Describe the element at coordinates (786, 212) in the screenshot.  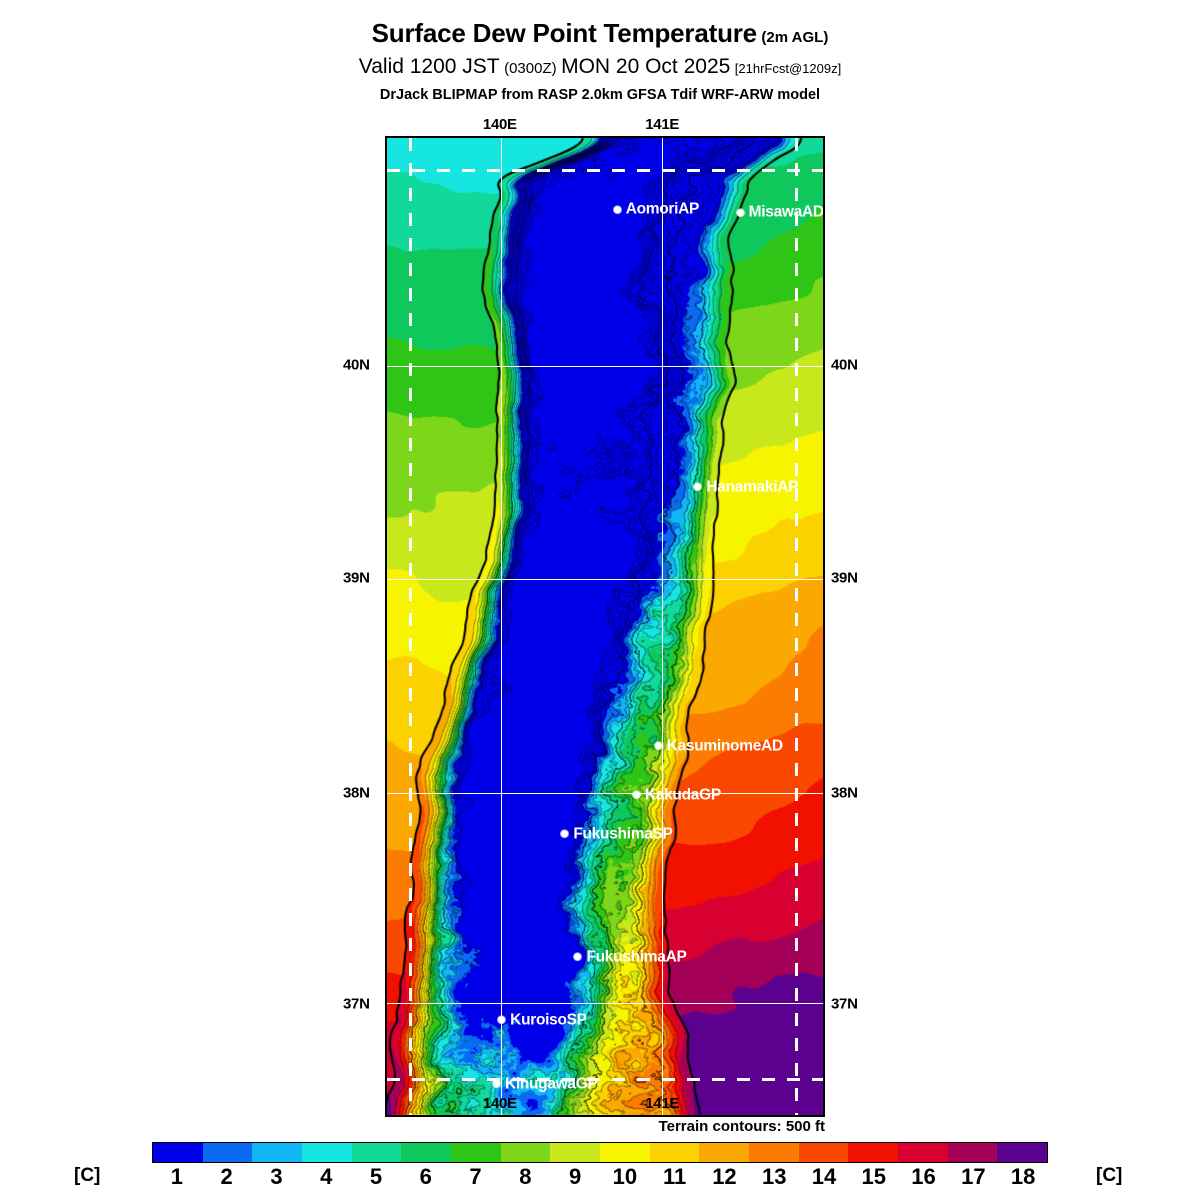
I see `station-label: MisawaAD` at that location.